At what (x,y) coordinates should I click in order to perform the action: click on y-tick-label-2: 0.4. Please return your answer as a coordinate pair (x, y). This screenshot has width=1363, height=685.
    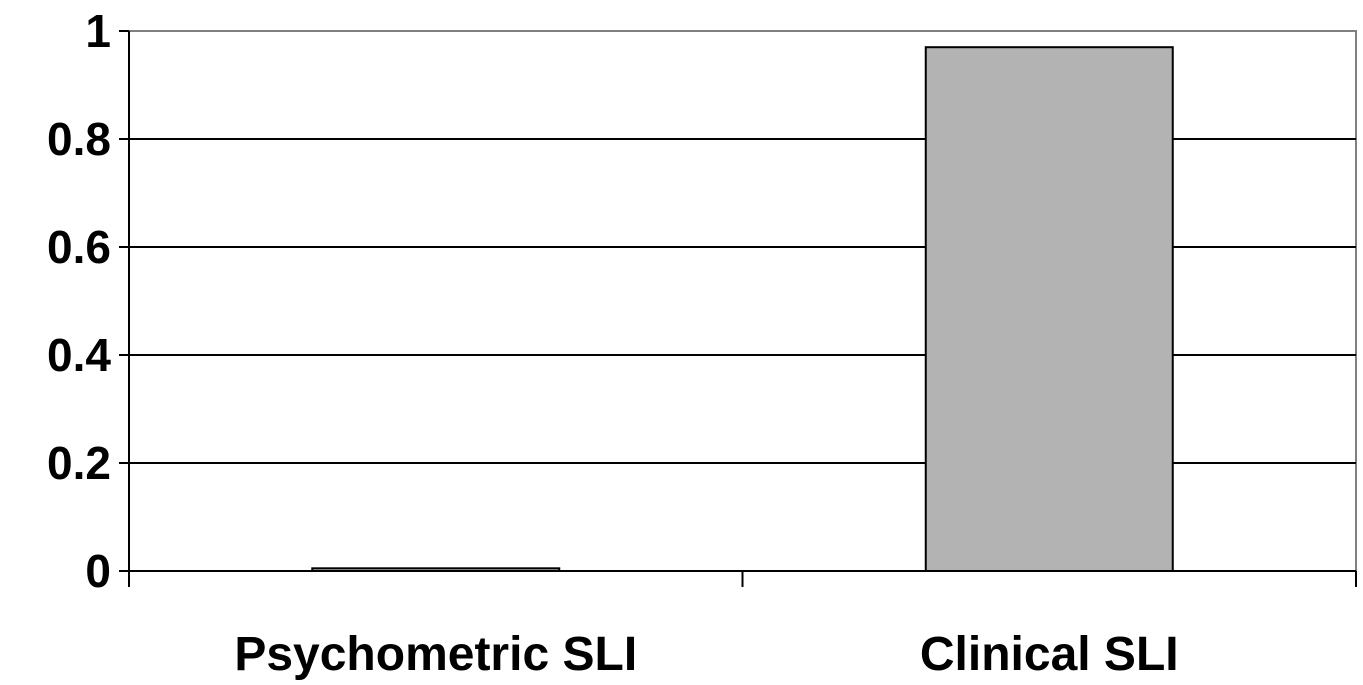
    Looking at the image, I should click on (79, 355).